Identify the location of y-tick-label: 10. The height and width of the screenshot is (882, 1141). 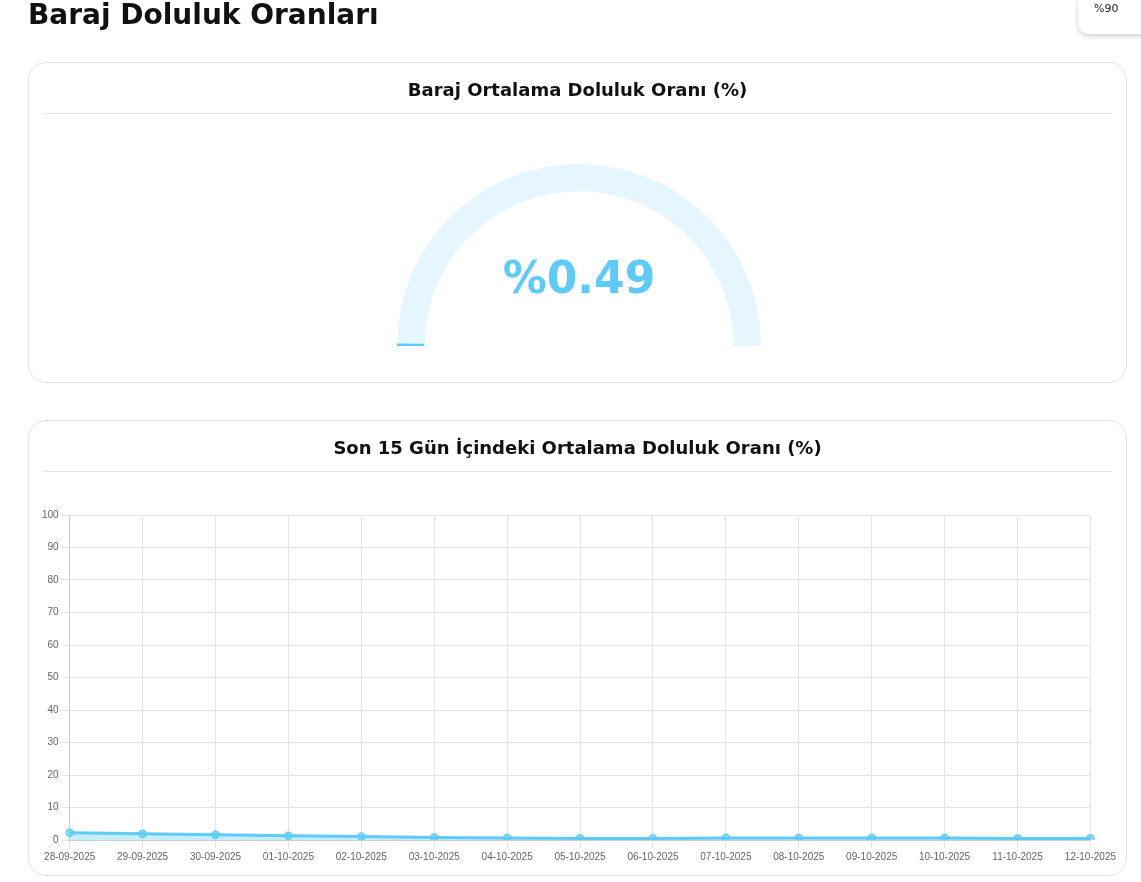
(53, 807).